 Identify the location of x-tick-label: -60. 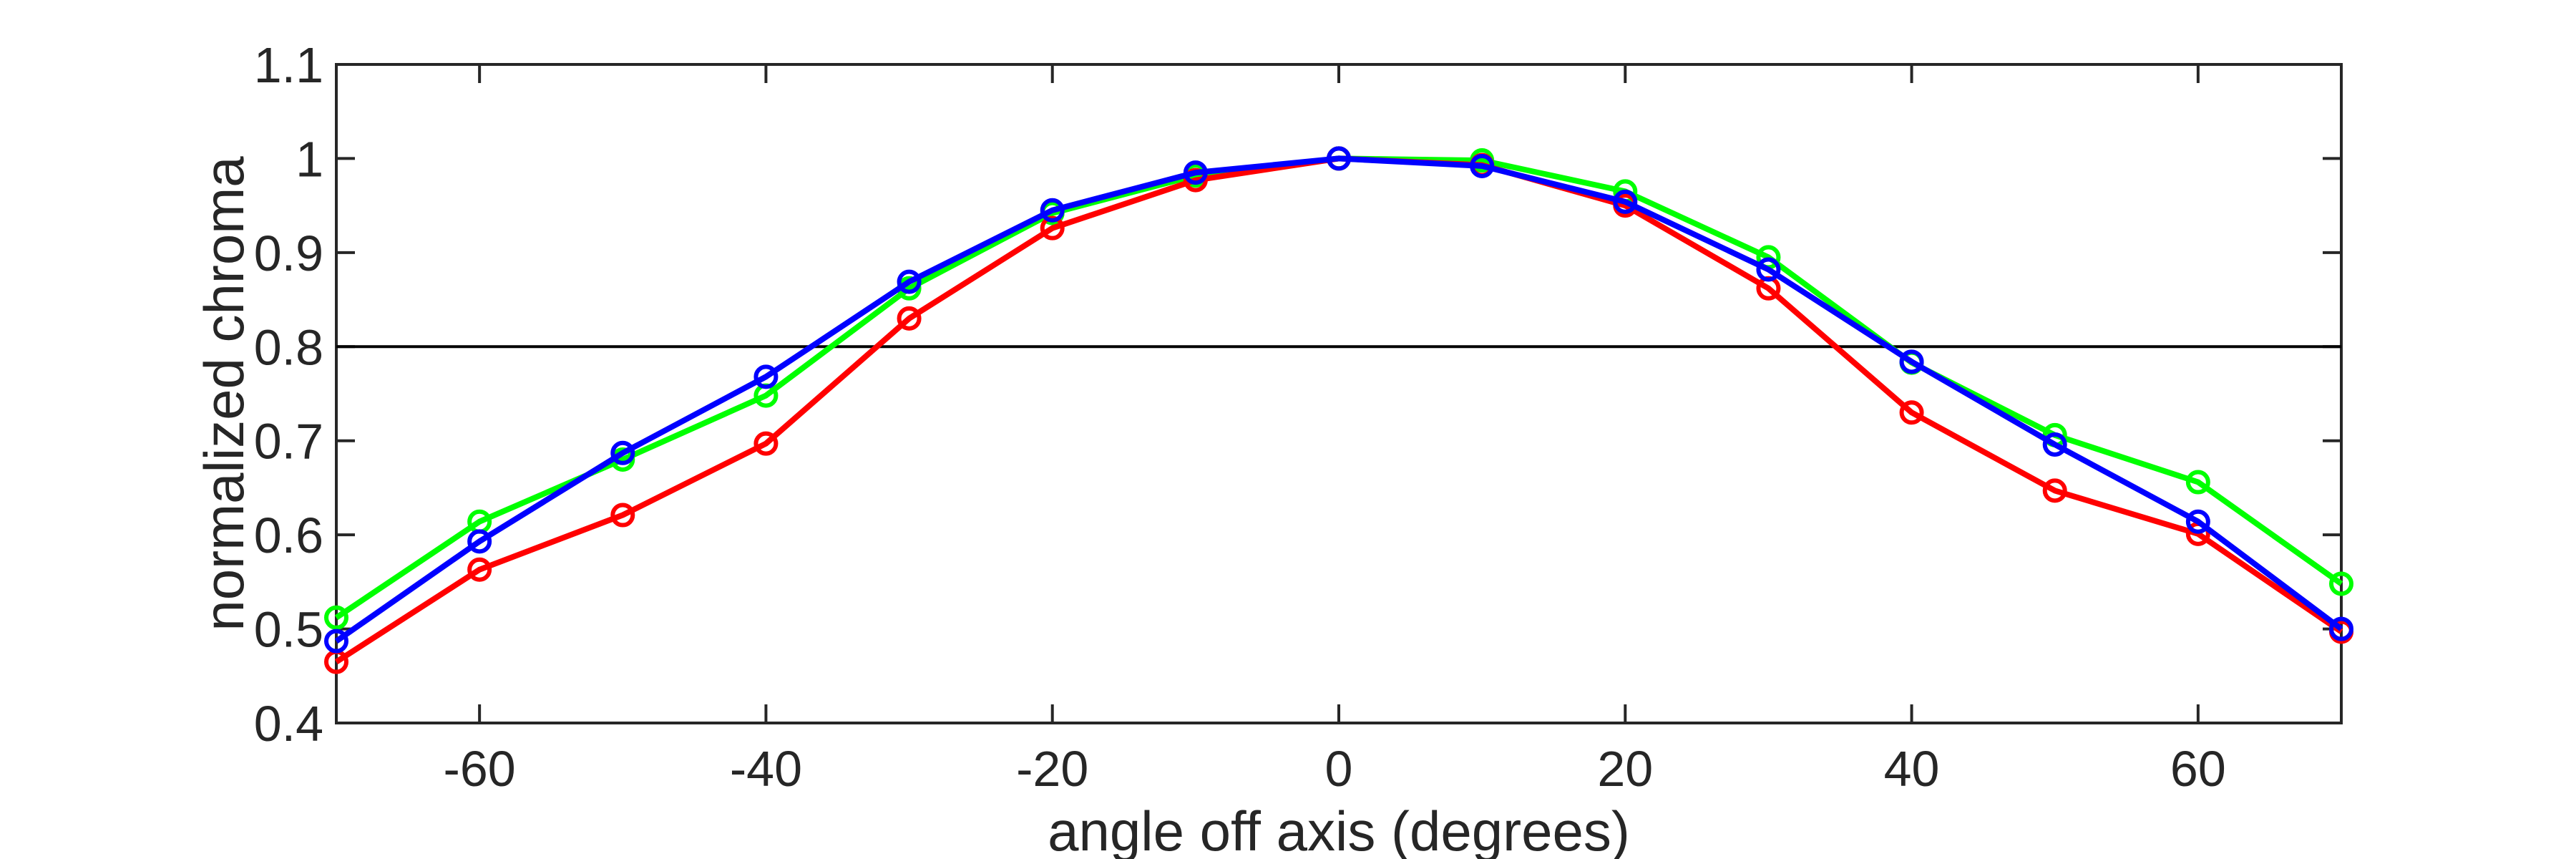
(480, 769).